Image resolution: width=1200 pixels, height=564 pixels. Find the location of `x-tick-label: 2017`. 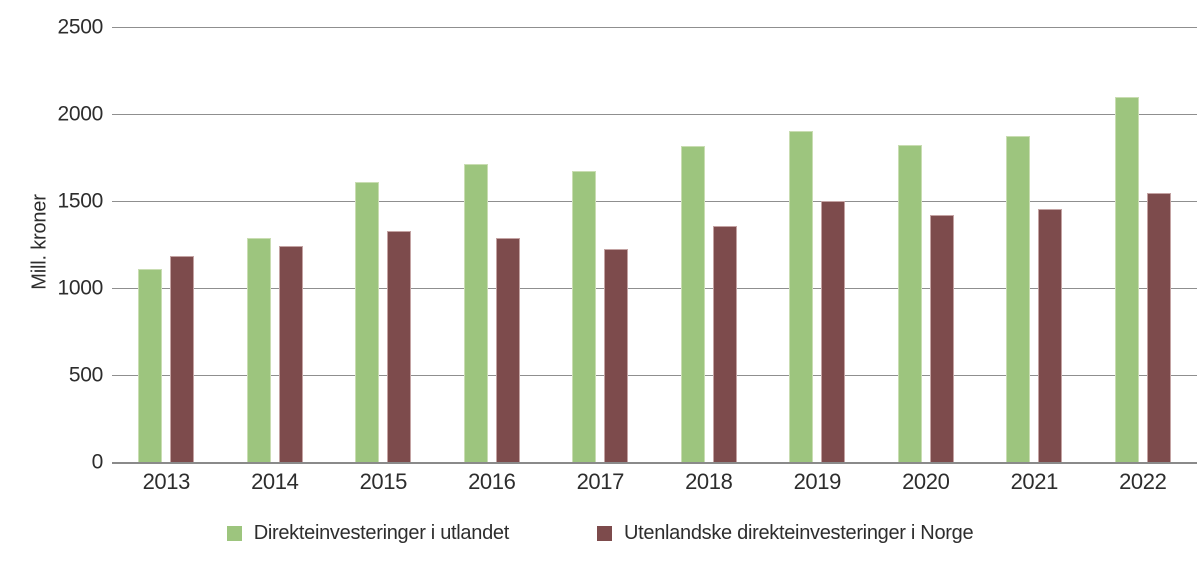

x-tick-label: 2017 is located at coordinates (600, 481).